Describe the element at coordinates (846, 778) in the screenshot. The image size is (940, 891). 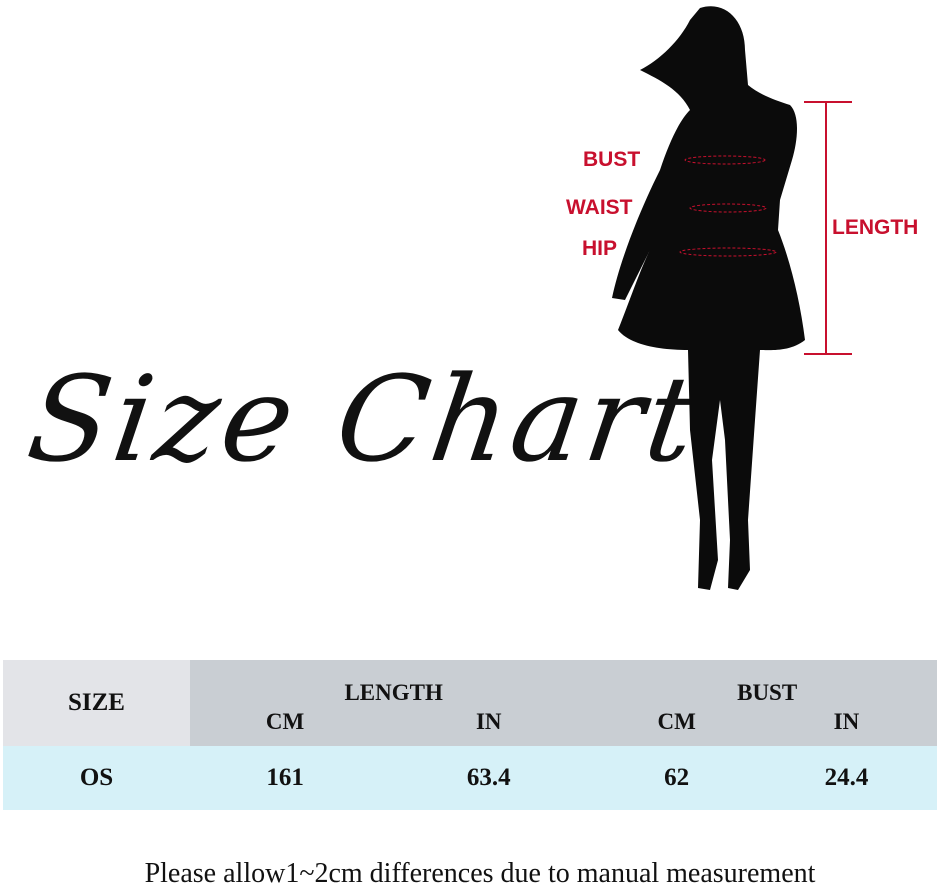
I see `bust-in-cell: 24.4` at that location.